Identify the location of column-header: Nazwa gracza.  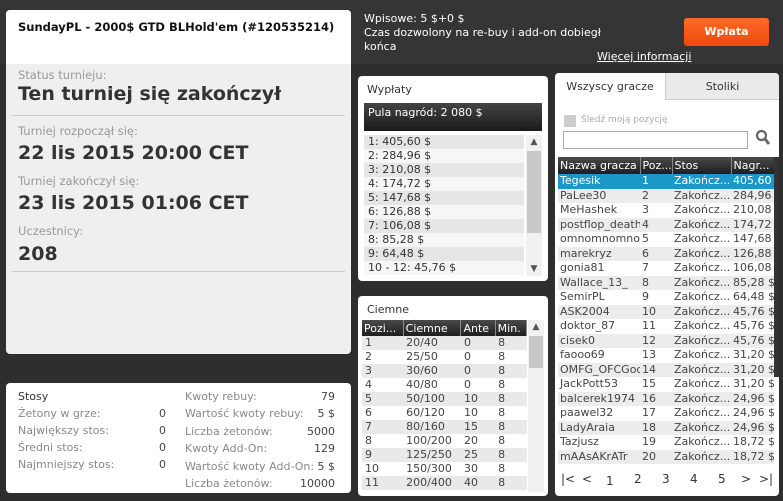
(599, 165).